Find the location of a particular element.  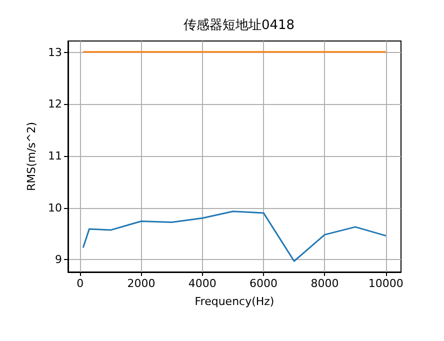

chart-title: 传感器短地址0418 is located at coordinates (239, 25).